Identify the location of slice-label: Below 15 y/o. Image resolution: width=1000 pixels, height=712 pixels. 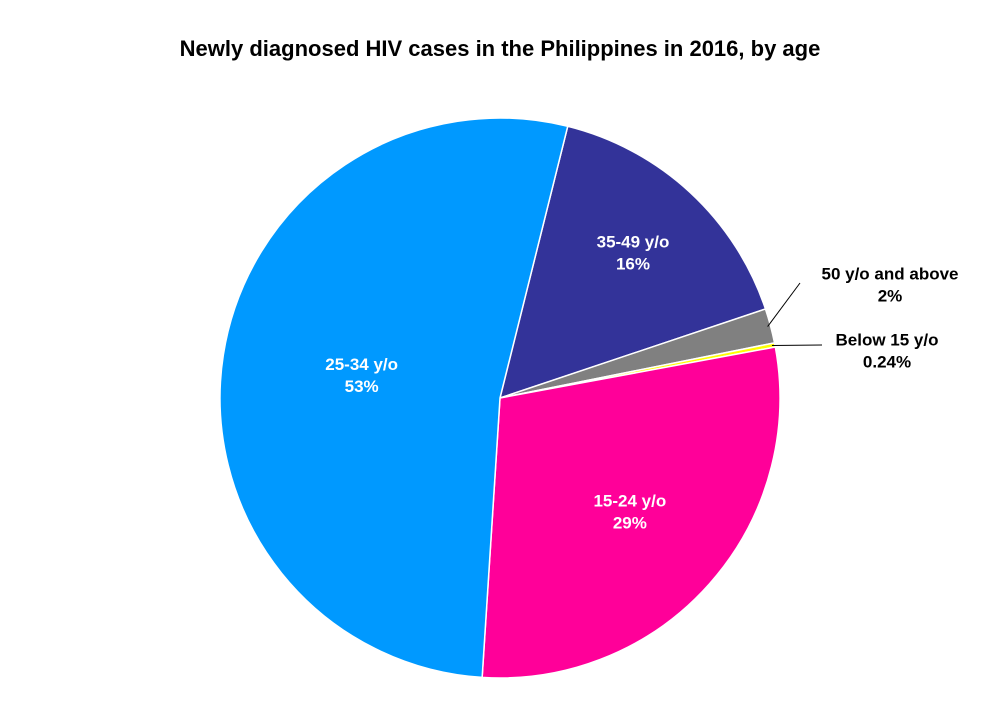
(887, 339).